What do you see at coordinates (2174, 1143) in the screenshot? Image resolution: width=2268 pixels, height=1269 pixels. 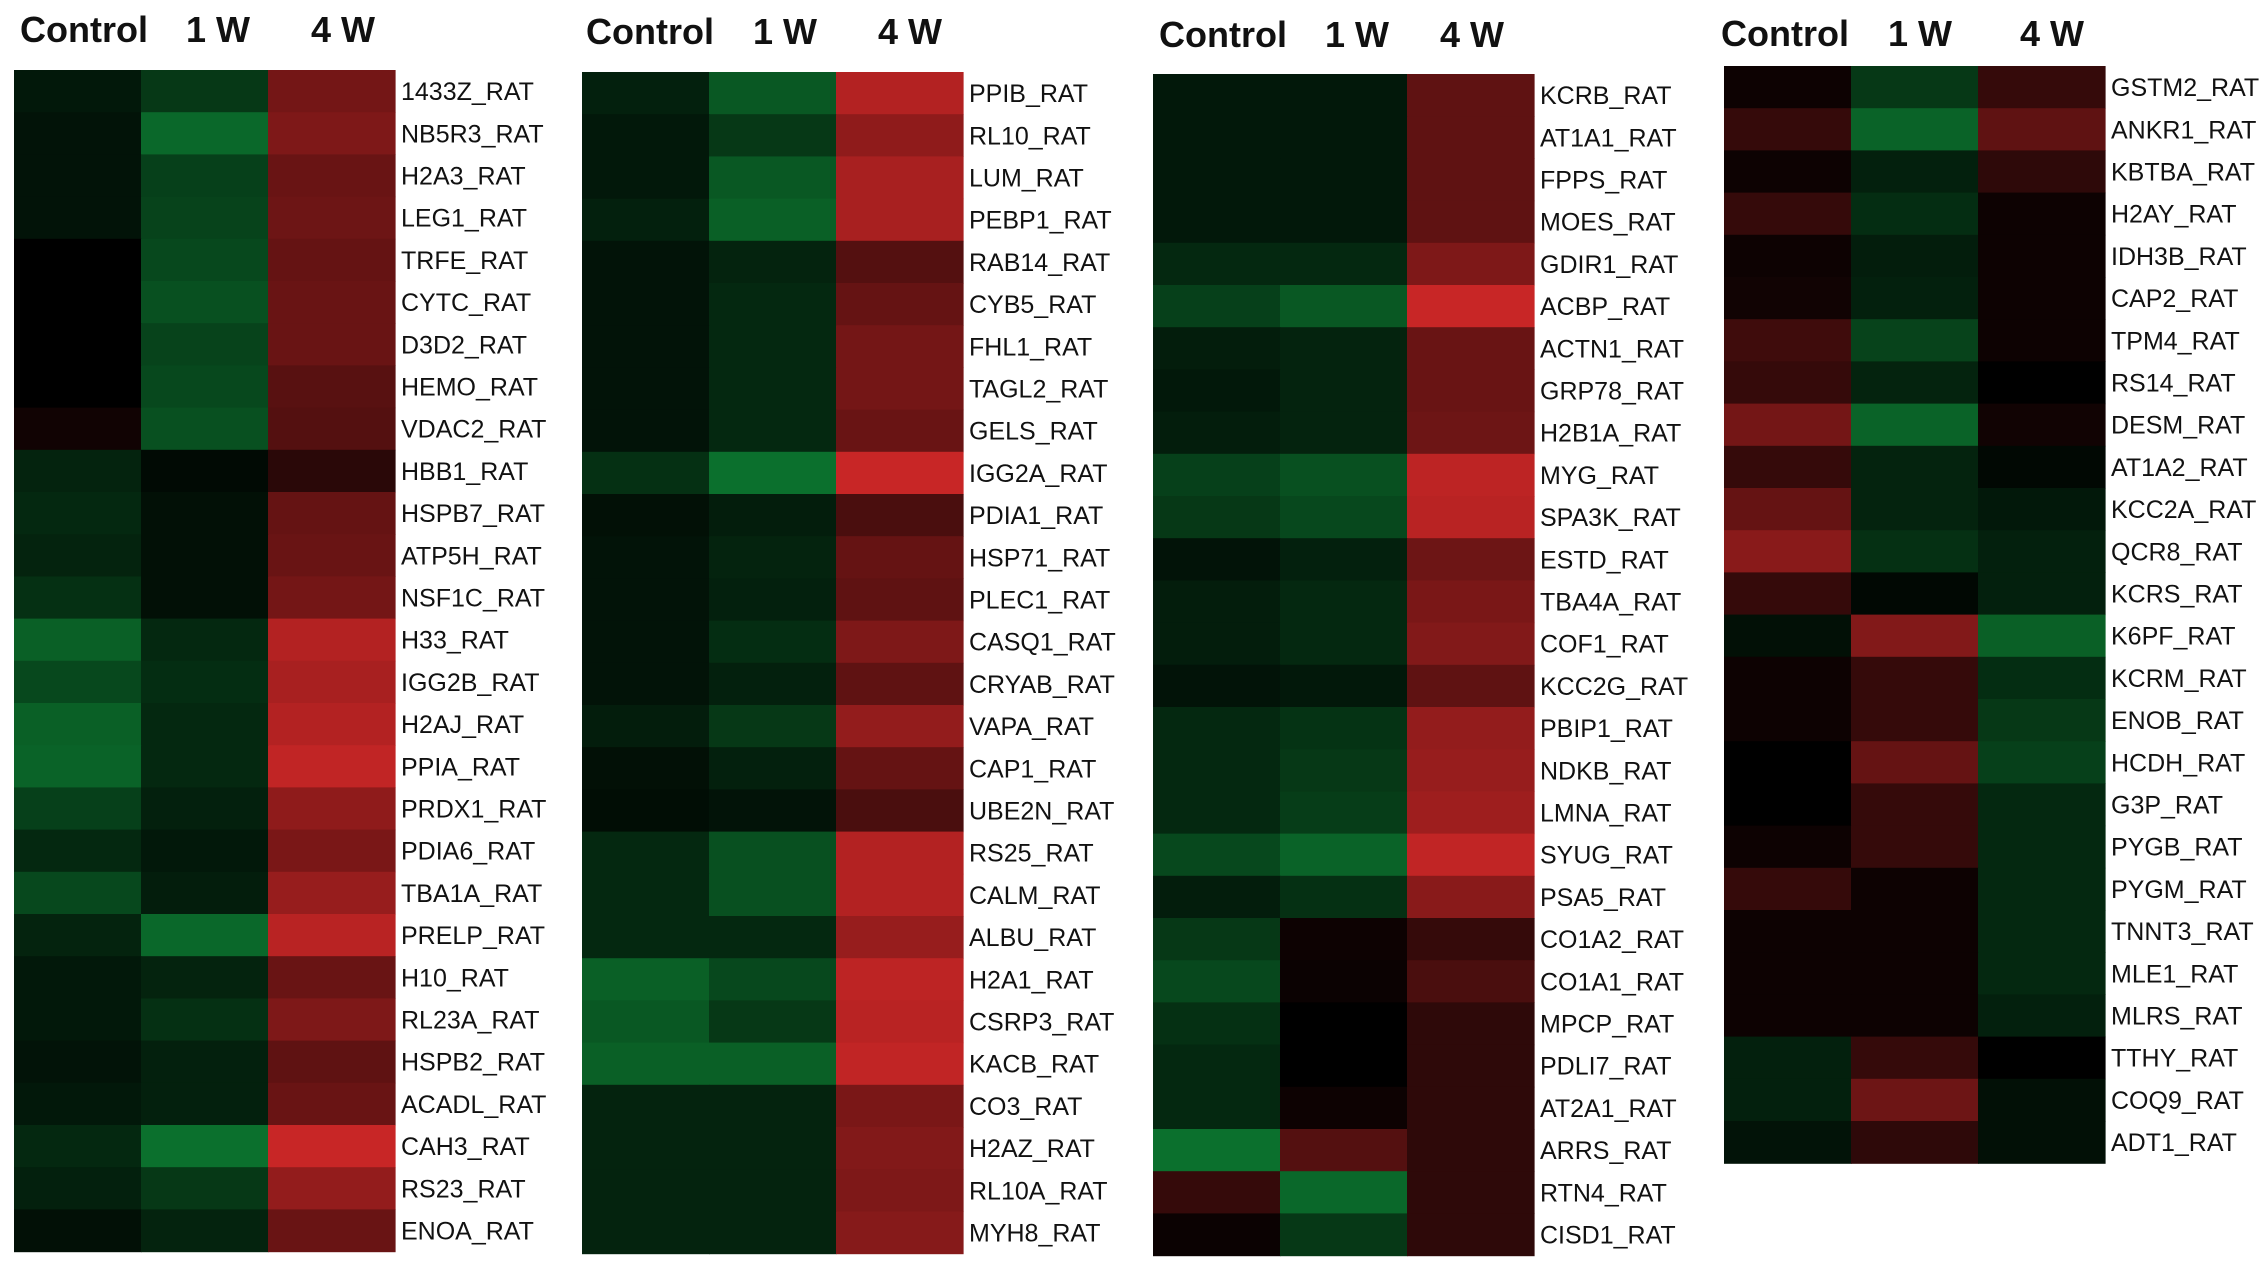 I see `row-label: ADT1_RAT` at bounding box center [2174, 1143].